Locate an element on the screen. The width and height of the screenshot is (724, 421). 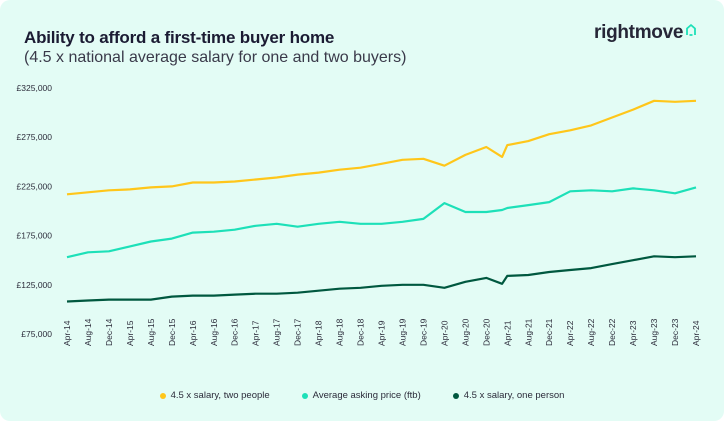
x-tick-label: Aug-14 is located at coordinates (88, 332).